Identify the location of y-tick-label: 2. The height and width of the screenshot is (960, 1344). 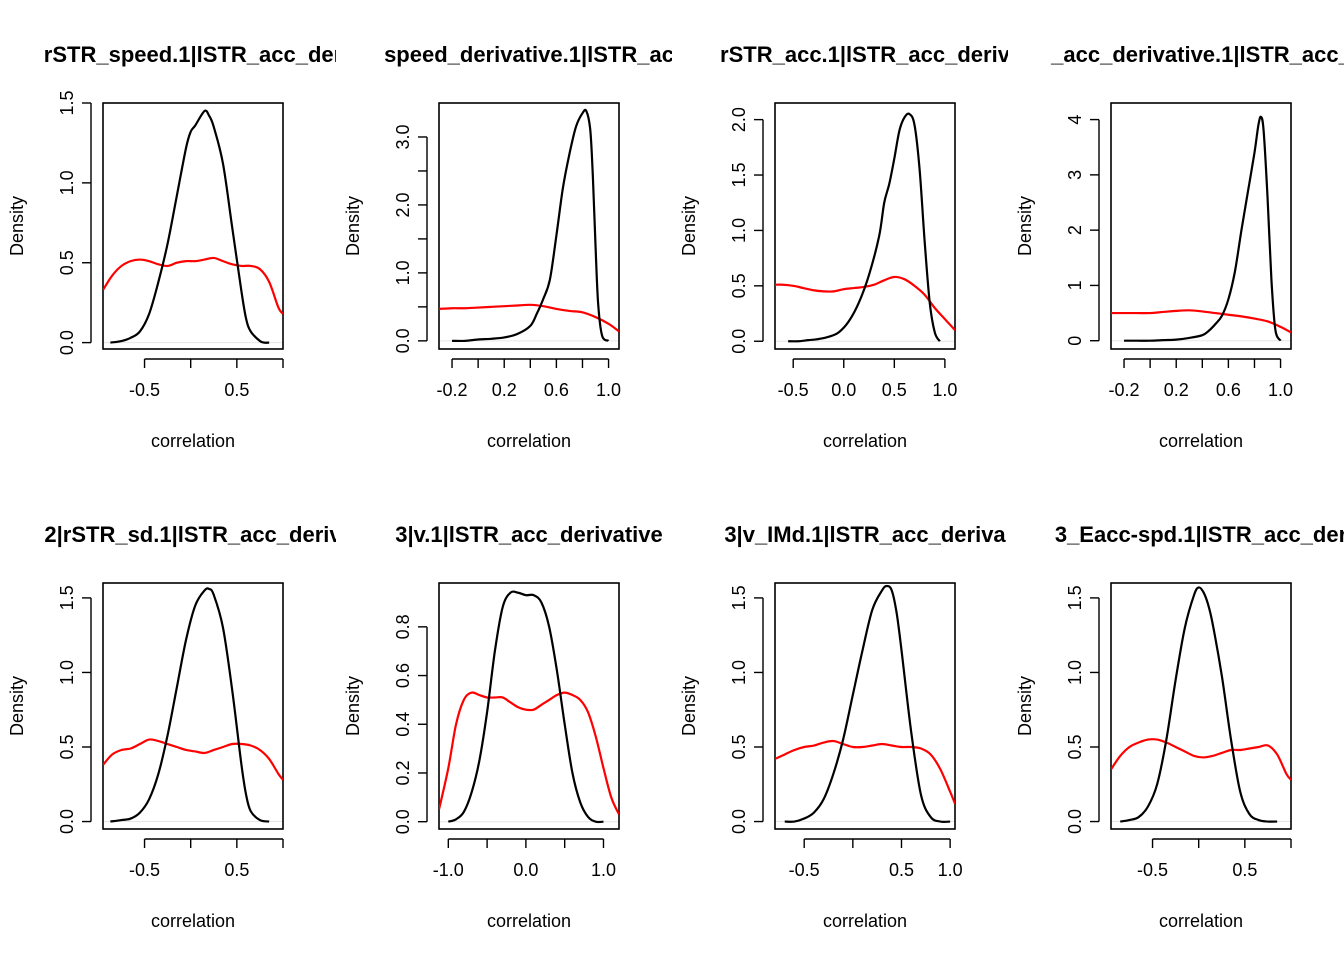
(1075, 230).